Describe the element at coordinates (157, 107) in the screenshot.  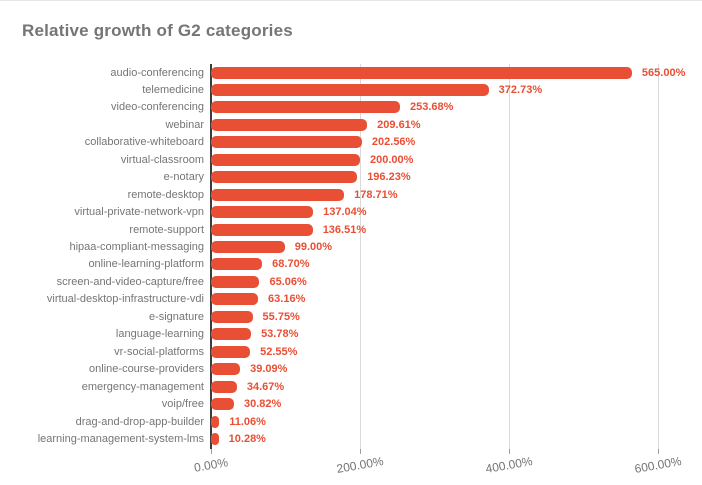
I see `category-label: video-conferencing` at that location.